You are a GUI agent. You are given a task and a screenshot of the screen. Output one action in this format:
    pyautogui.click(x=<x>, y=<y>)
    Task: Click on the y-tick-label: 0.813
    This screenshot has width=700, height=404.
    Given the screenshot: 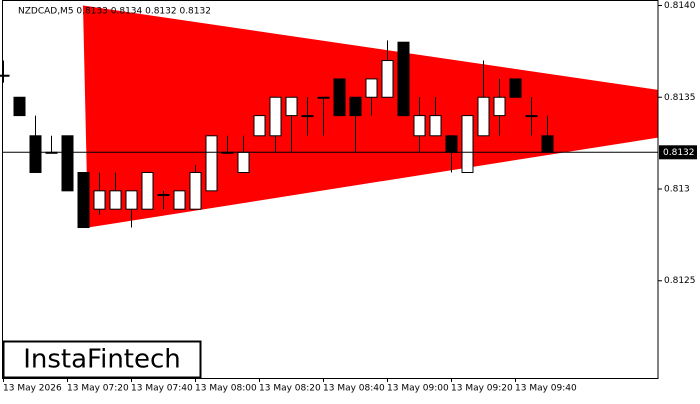 What is the action you would take?
    pyautogui.click(x=677, y=190)
    